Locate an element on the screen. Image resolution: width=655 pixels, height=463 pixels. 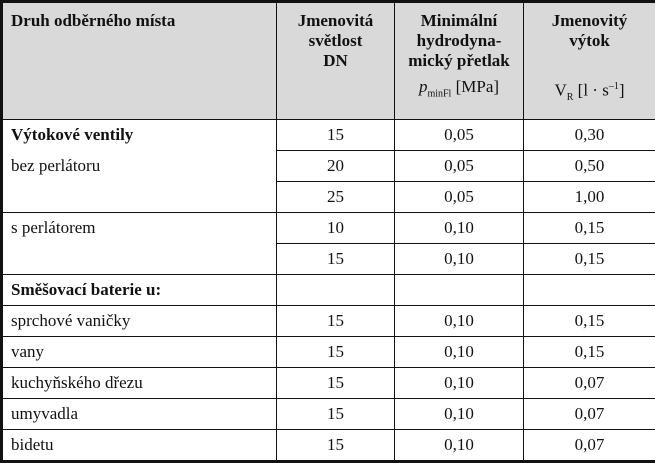
subscript: R is located at coordinates (570, 97).